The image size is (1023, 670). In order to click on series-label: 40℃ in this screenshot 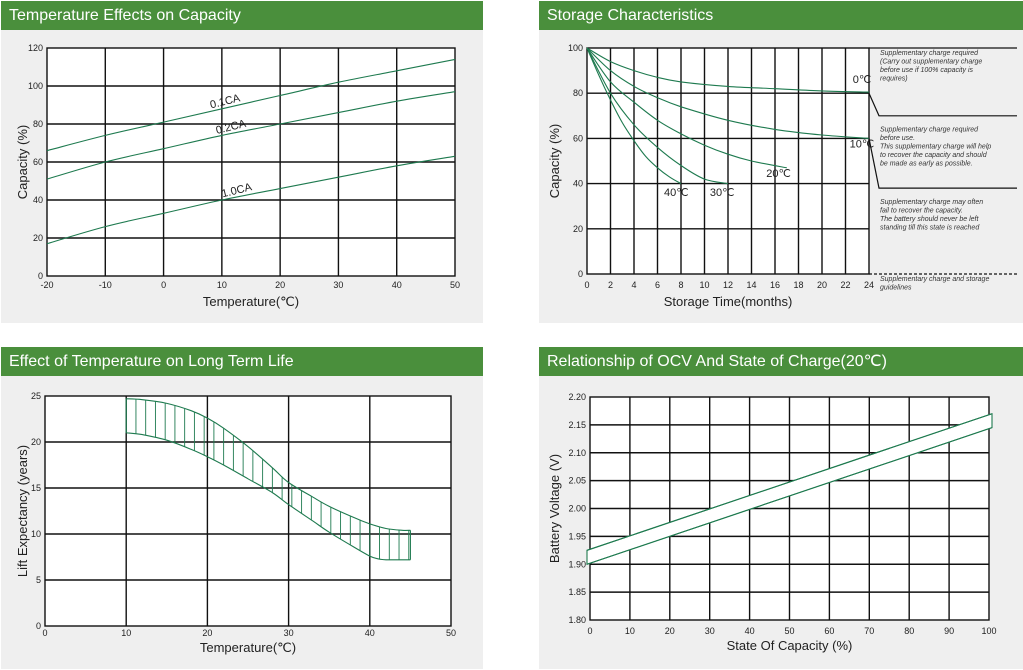, I will do `click(676, 193)`.